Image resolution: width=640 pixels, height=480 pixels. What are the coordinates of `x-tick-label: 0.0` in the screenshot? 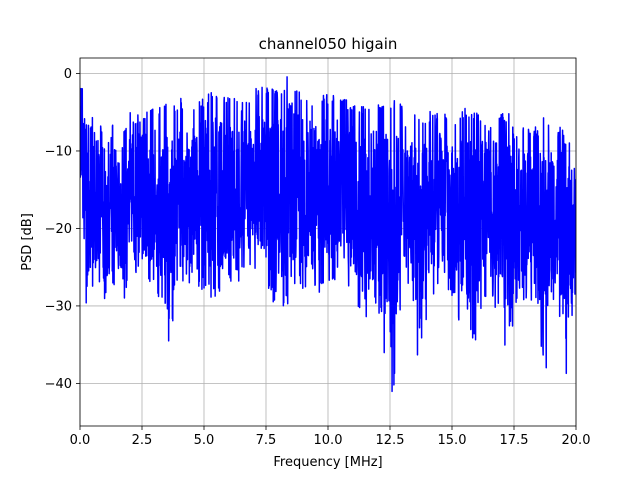 It's located at (80, 440).